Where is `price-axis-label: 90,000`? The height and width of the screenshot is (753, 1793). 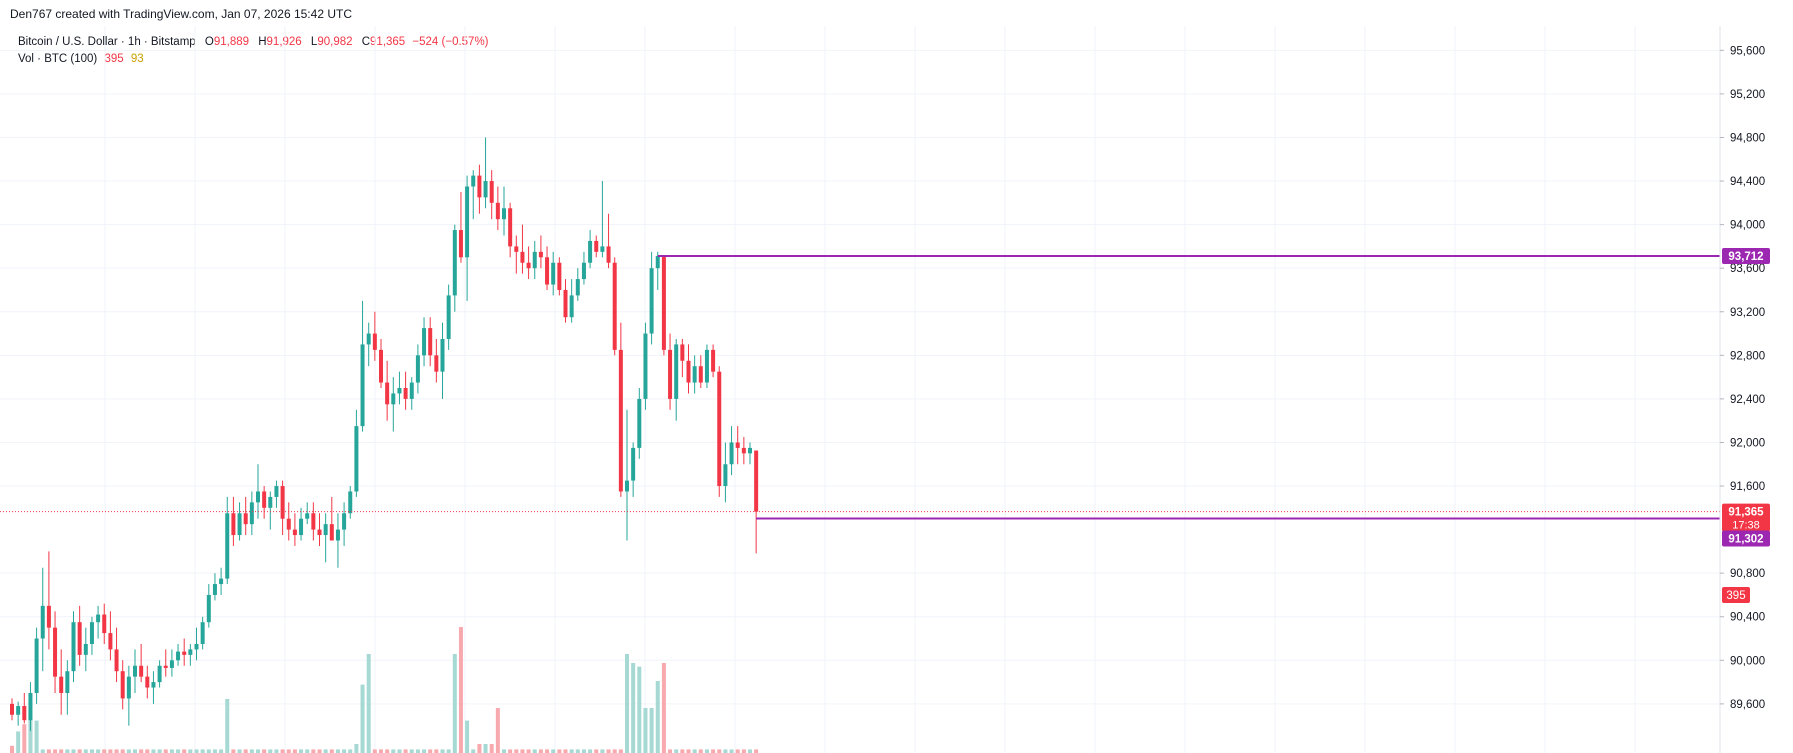
price-axis-label: 90,000 is located at coordinates (1747, 661).